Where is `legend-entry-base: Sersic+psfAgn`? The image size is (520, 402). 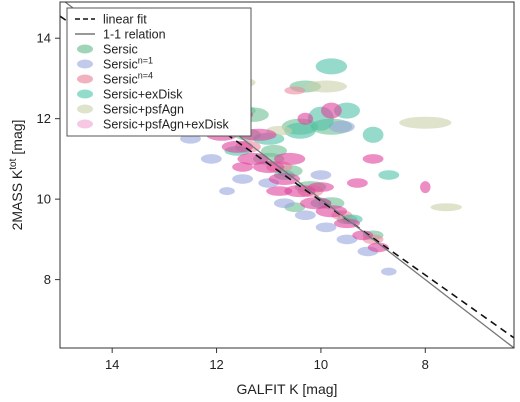 legend-entry-base: Sersic+psfAgn is located at coordinates (143, 110).